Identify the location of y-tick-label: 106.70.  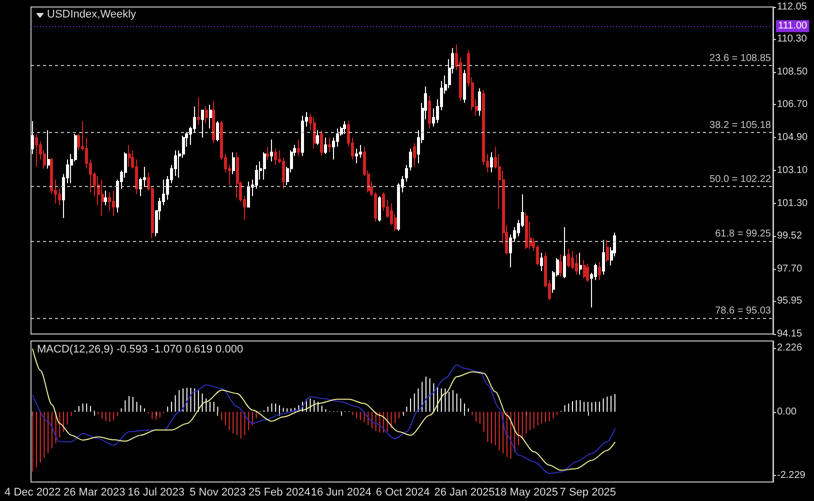
(792, 104).